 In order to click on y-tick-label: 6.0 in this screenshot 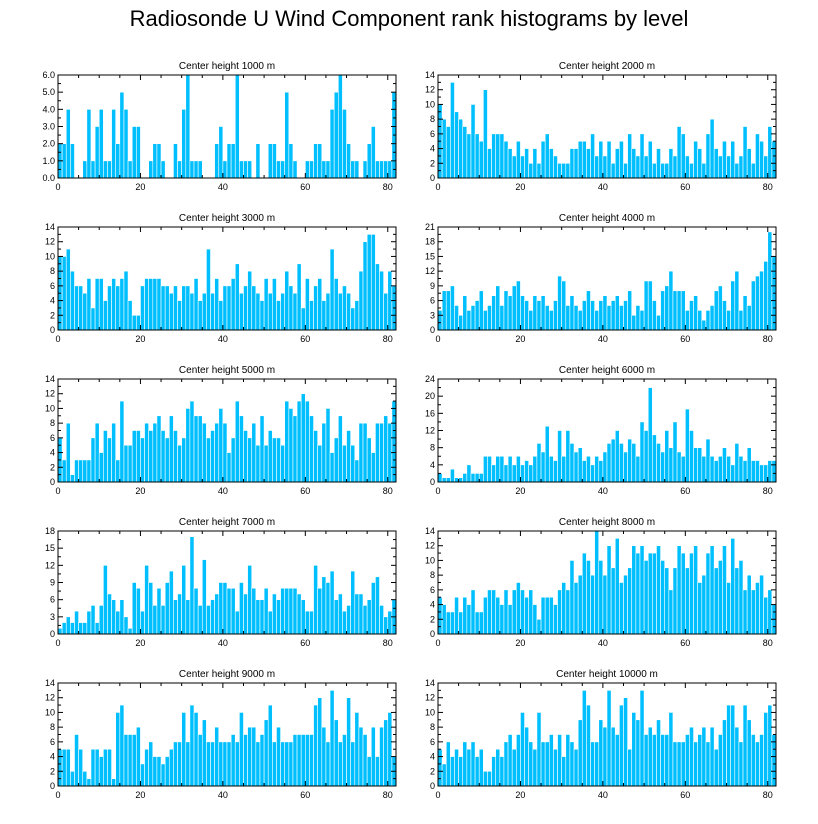, I will do `click(48, 75)`.